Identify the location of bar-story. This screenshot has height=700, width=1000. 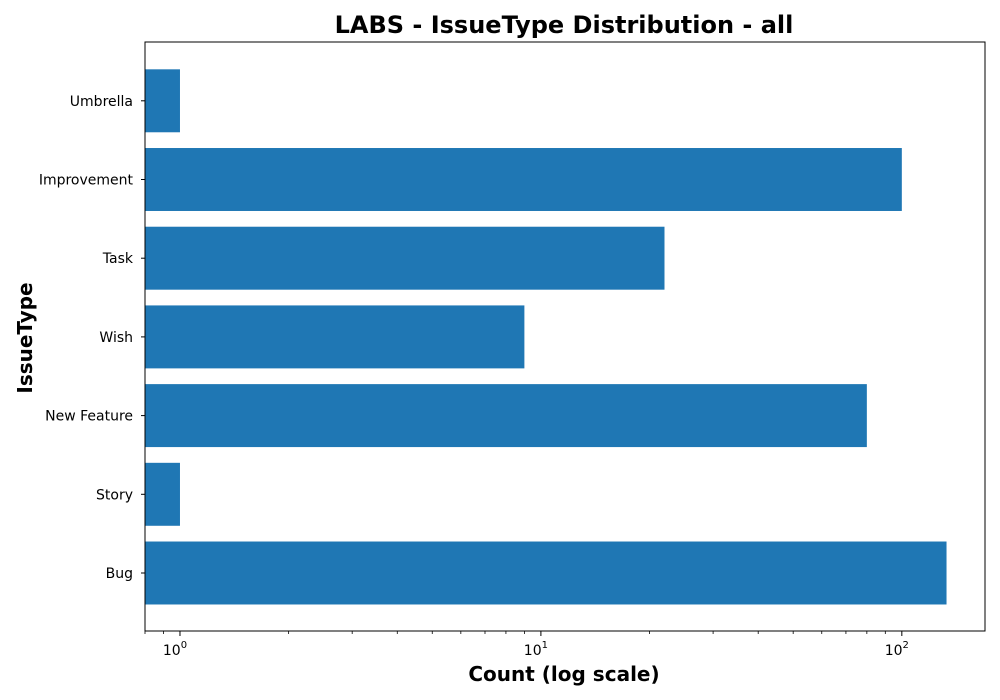
(162, 494).